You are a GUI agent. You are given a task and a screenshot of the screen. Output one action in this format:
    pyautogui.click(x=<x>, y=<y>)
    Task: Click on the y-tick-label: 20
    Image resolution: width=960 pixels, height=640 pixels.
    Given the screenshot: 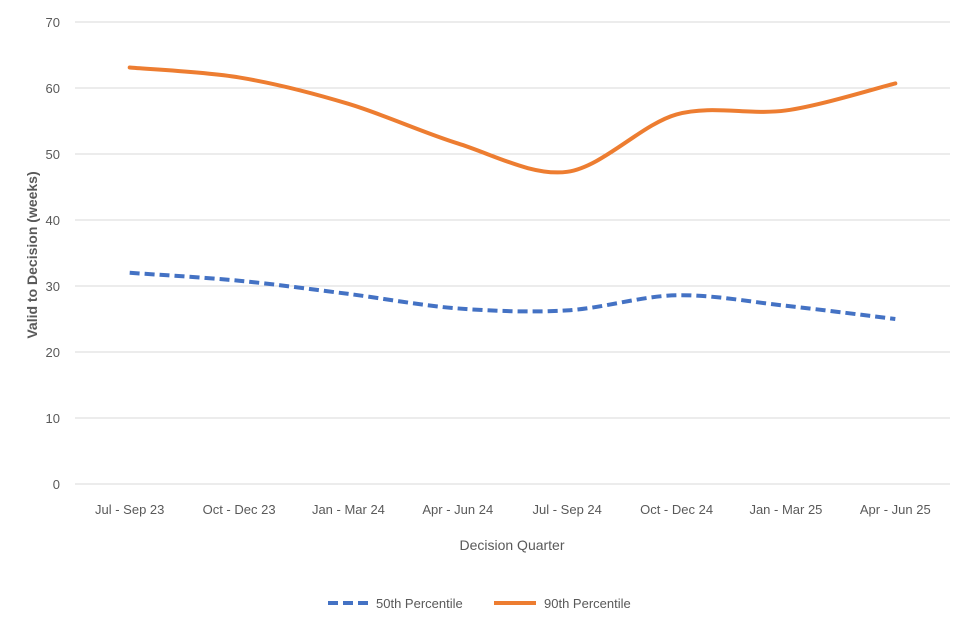 What is the action you would take?
    pyautogui.click(x=53, y=352)
    